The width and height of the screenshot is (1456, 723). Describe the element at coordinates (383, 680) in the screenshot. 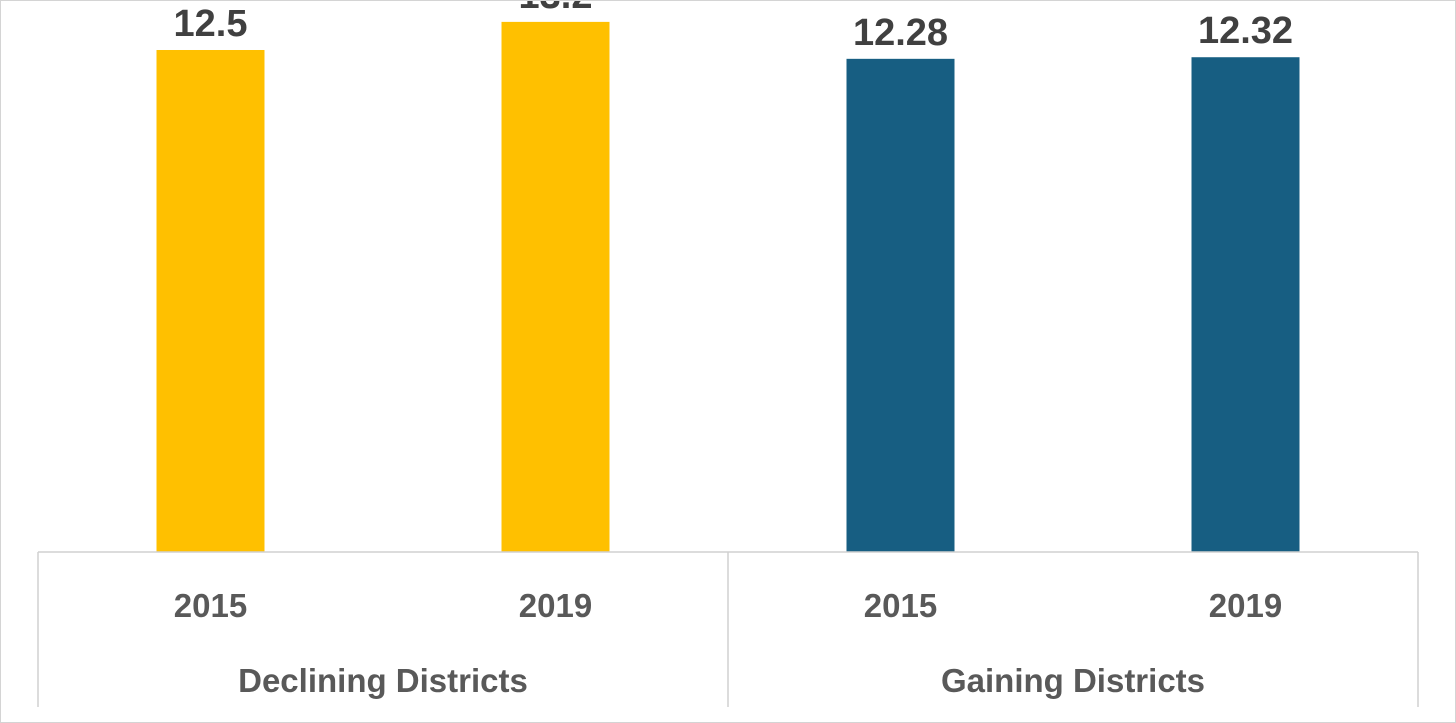

I see `group-label: Declining Districts` at that location.